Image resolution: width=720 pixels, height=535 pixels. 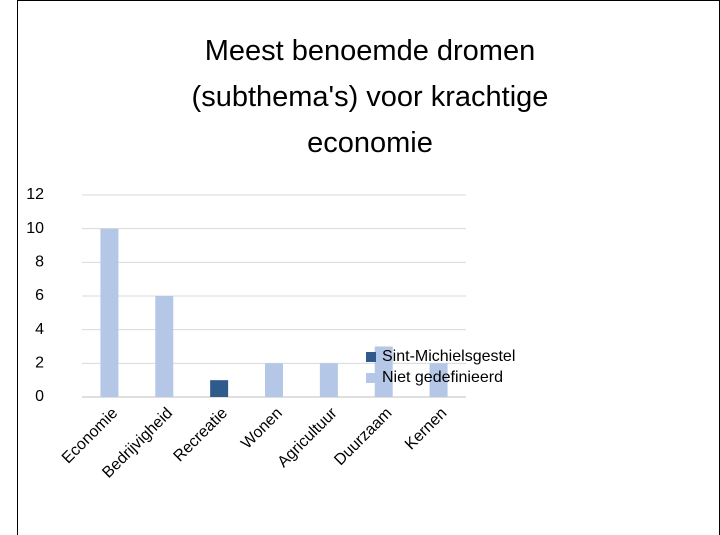 I want to click on legend-label: Niet gedefinieerd, so click(x=442, y=377).